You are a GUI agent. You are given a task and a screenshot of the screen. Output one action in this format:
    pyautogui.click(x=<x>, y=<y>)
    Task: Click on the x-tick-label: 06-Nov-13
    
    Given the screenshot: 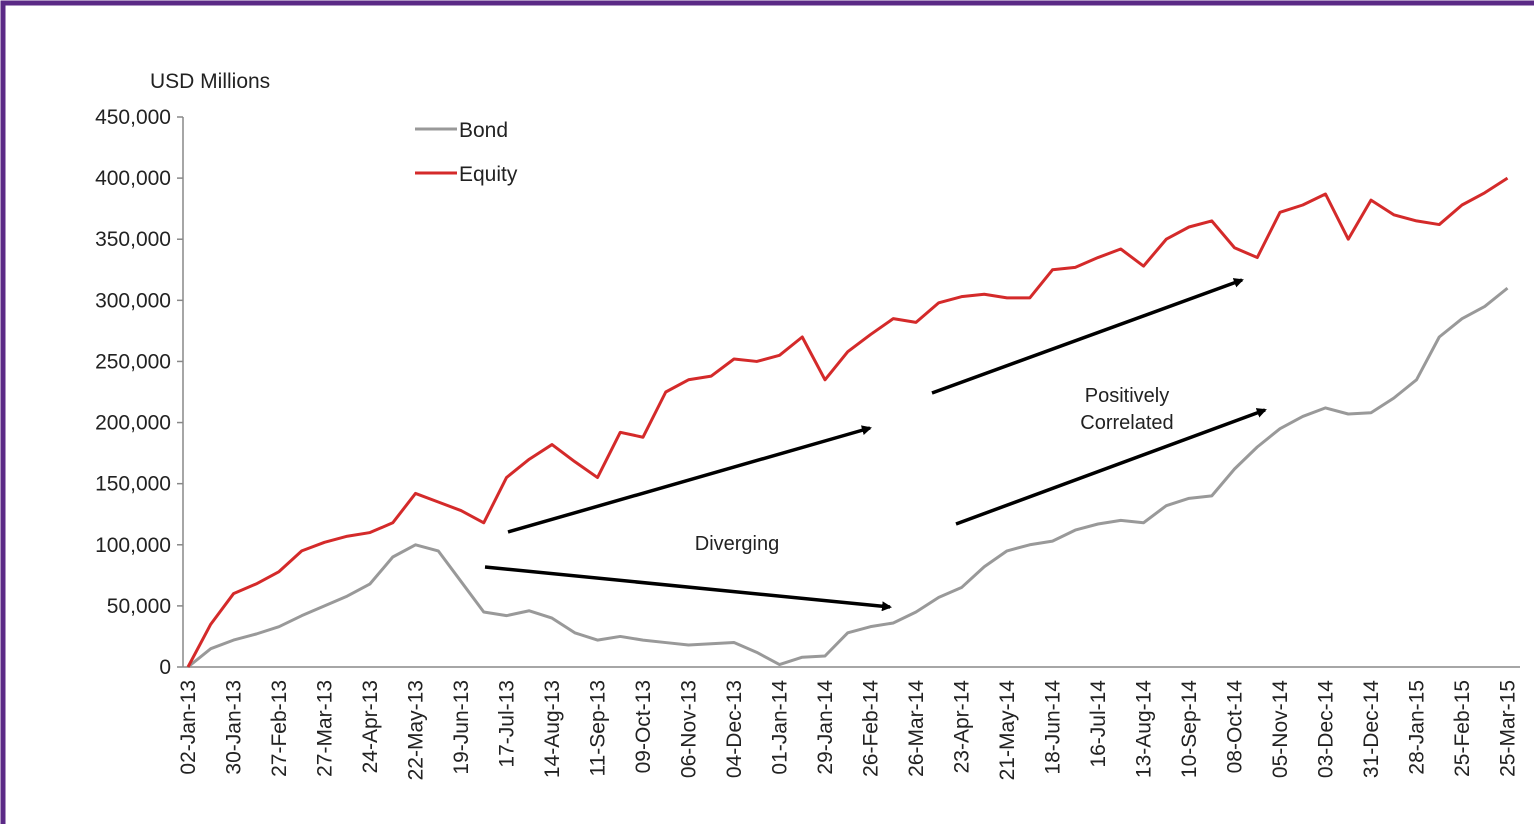 What is the action you would take?
    pyautogui.click(x=689, y=729)
    